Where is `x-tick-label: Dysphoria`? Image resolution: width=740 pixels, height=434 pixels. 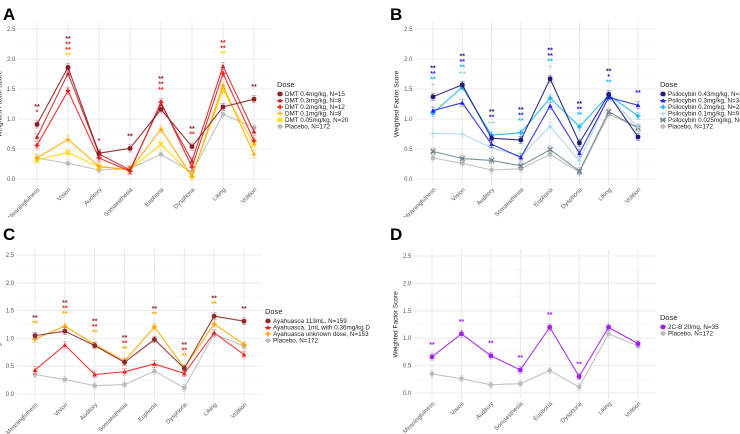
x-tick-label: Dysphoria is located at coordinates (177, 414).